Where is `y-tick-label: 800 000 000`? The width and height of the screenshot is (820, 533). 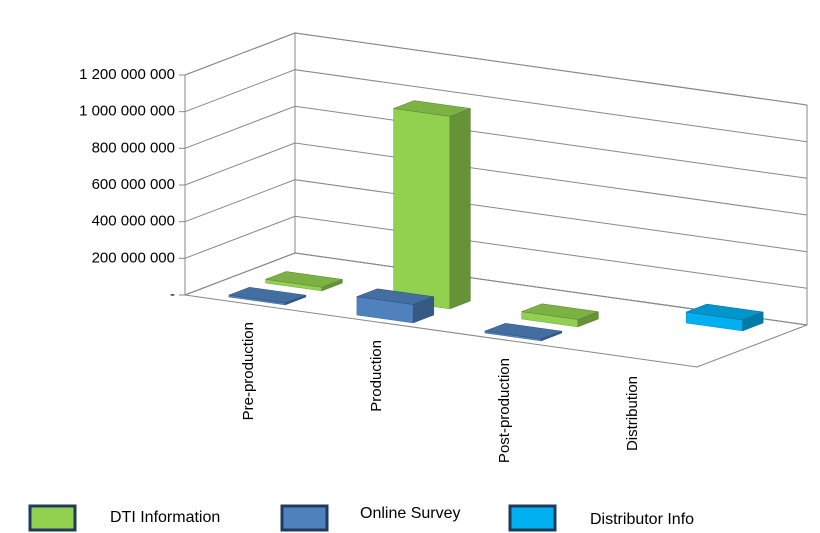 y-tick-label: 800 000 000 is located at coordinates (133, 147).